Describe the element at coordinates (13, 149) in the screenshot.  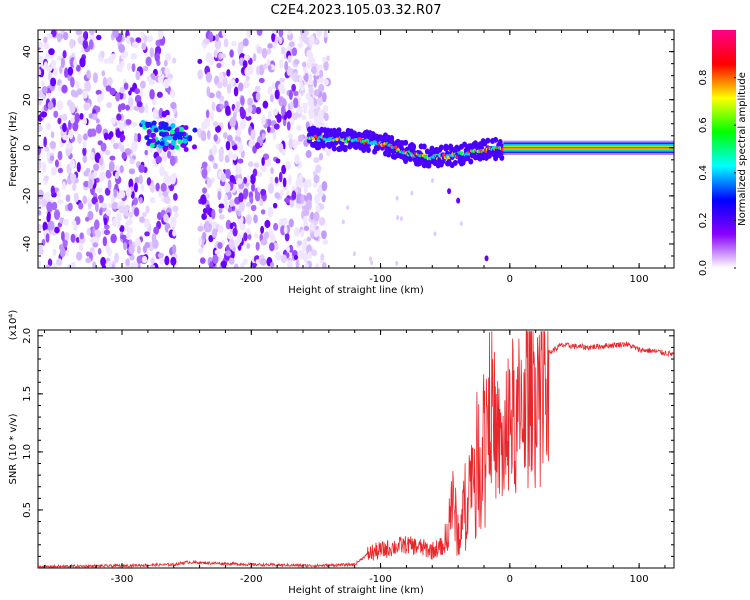
I see `spectrogram-y-axis-label: Frequency (Hz)` at that location.